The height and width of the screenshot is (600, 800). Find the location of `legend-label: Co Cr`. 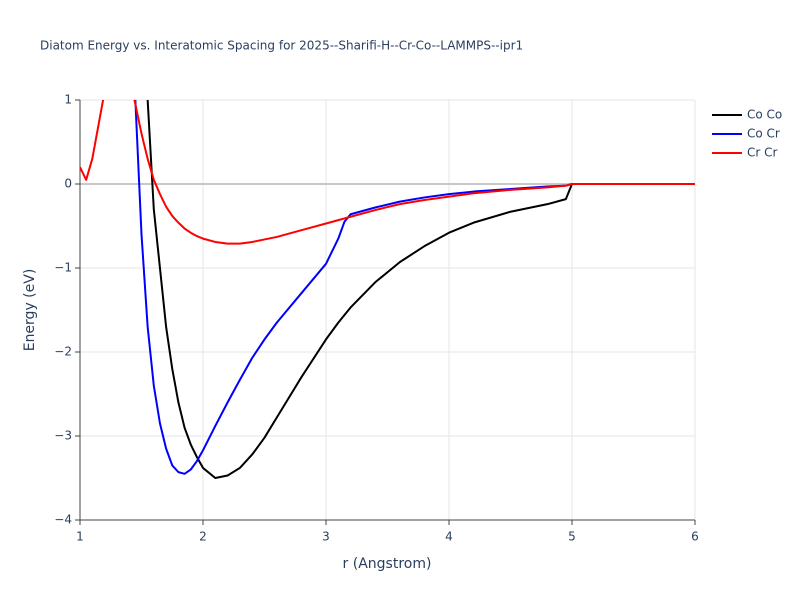

legend-label: Co Cr is located at coordinates (763, 134).